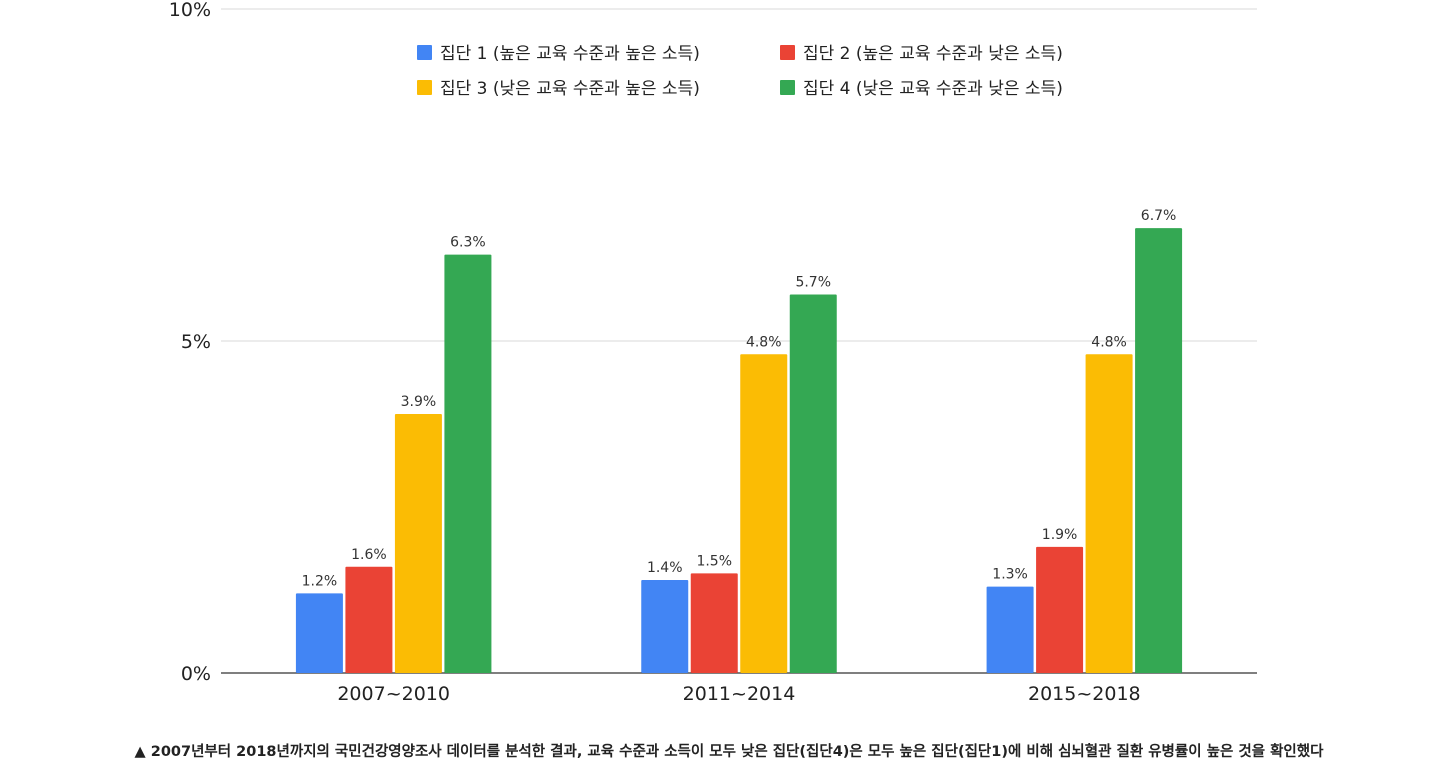 The height and width of the screenshot is (781, 1455). What do you see at coordinates (369, 555) in the screenshot?
I see `data-label: 1.6%` at bounding box center [369, 555].